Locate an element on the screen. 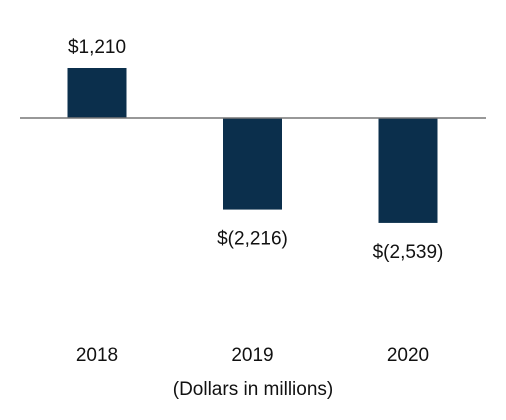 The height and width of the screenshot is (420, 506). x-axis-label: (Dollars in millions) is located at coordinates (253, 389).